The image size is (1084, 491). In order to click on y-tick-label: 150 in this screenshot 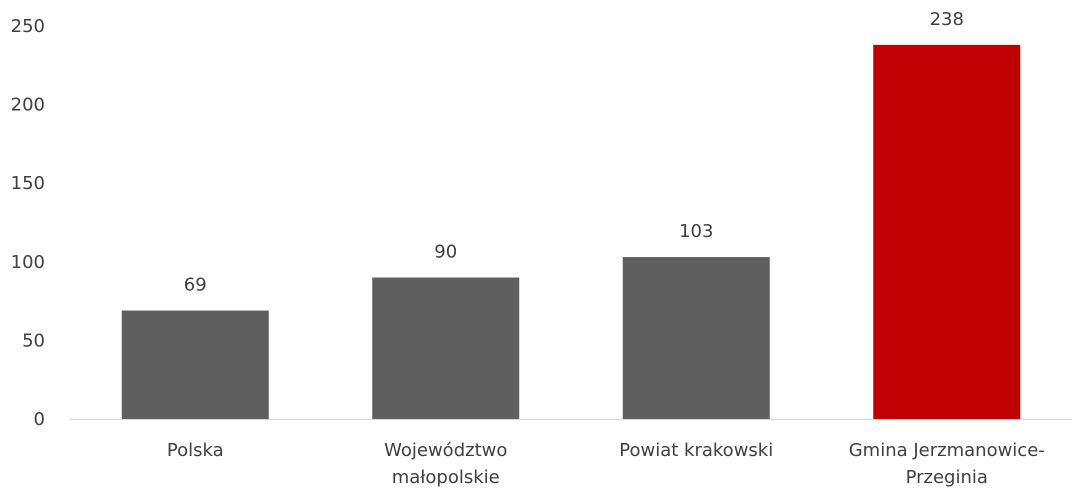, I will do `click(28, 183)`.